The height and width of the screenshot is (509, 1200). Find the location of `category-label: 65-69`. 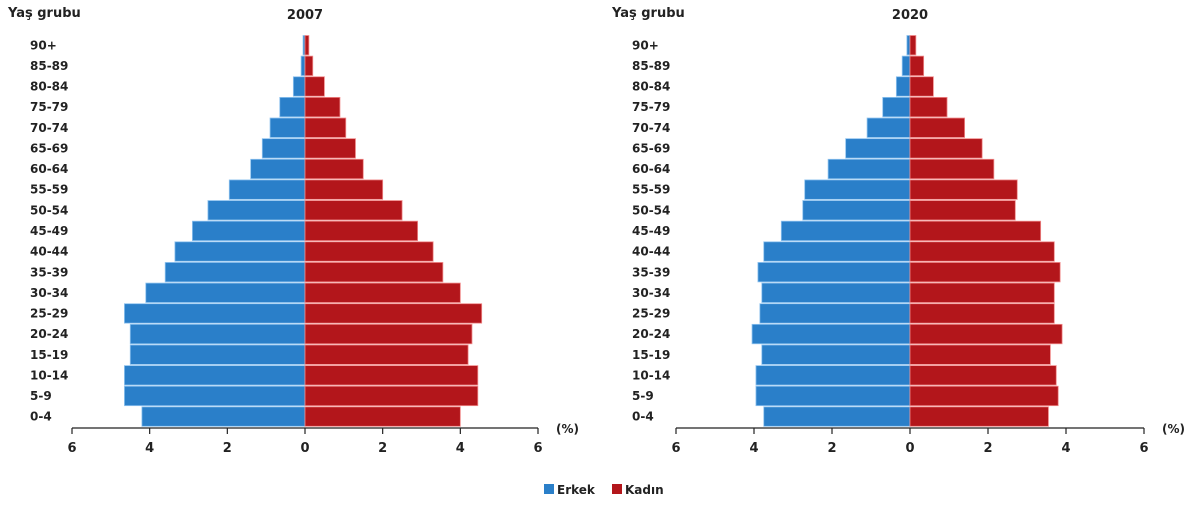

category-label: 65-69 is located at coordinates (651, 148).